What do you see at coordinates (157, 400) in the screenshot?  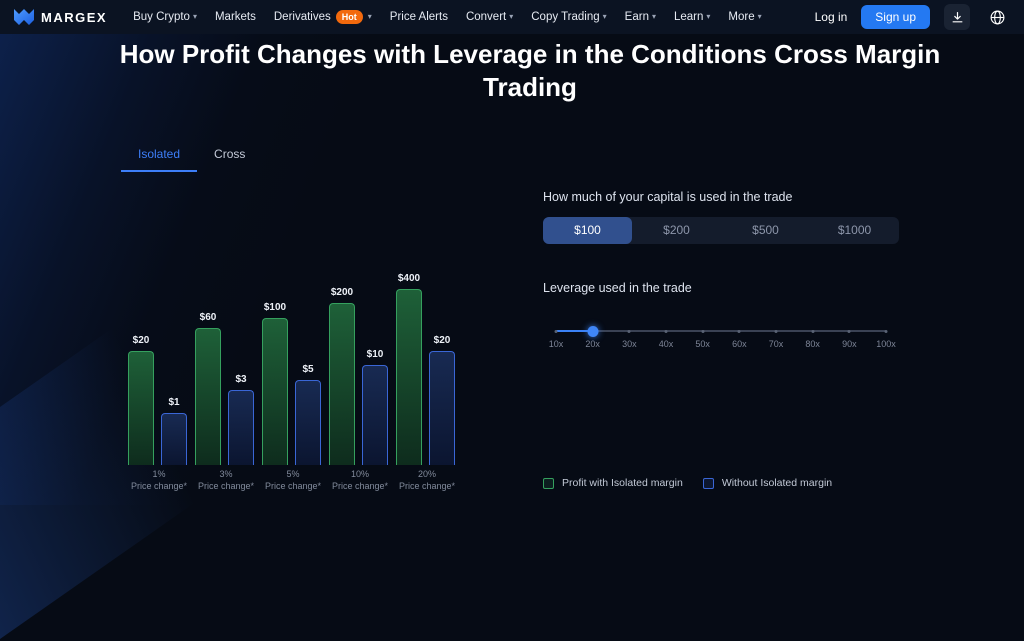 I see `bar-group: $20 $1` at bounding box center [157, 400].